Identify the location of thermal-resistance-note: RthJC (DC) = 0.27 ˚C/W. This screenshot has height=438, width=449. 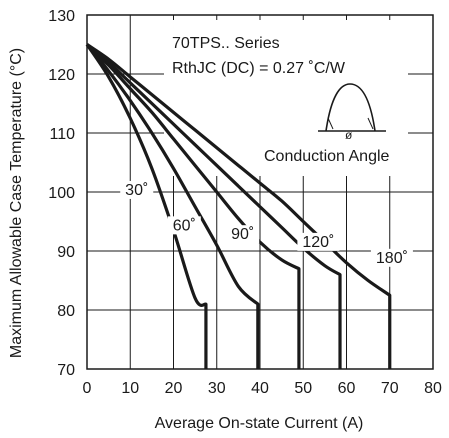
(259, 68).